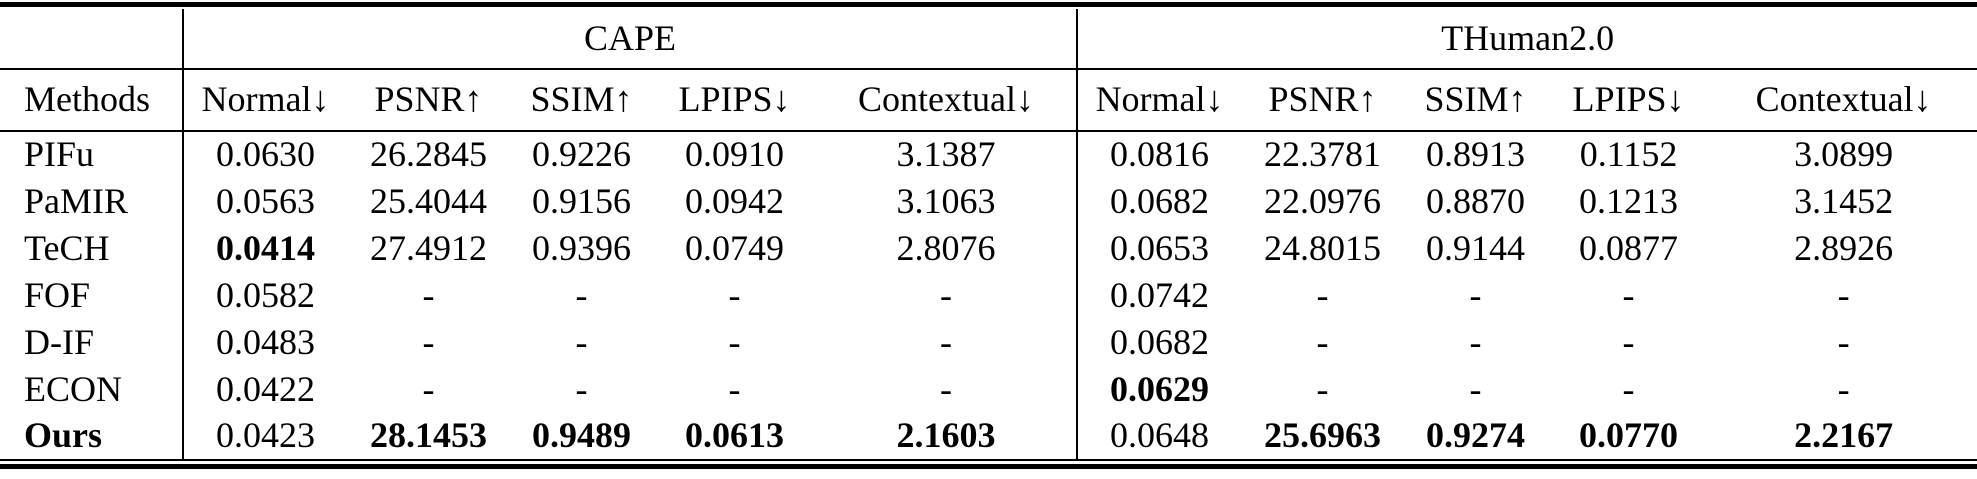  I want to click on metric-cell: 0.9274, so click(1476, 437).